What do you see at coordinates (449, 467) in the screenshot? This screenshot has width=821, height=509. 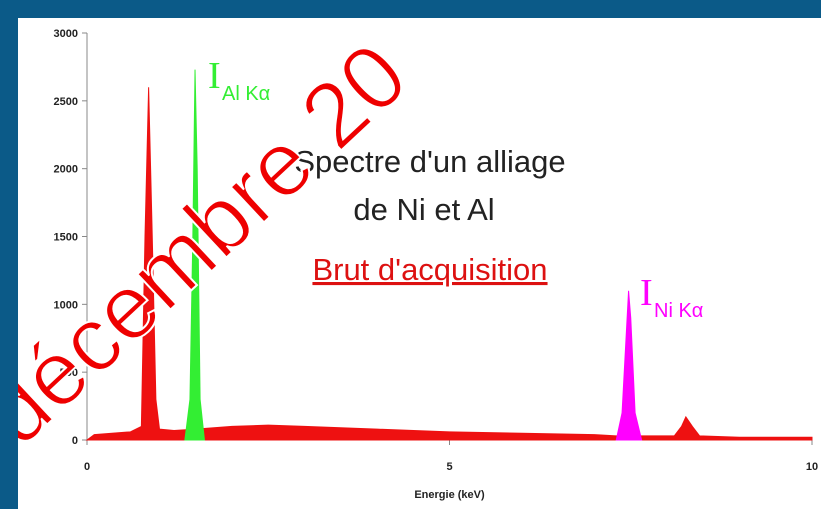 I see `x-tick-label: 5` at bounding box center [449, 467].